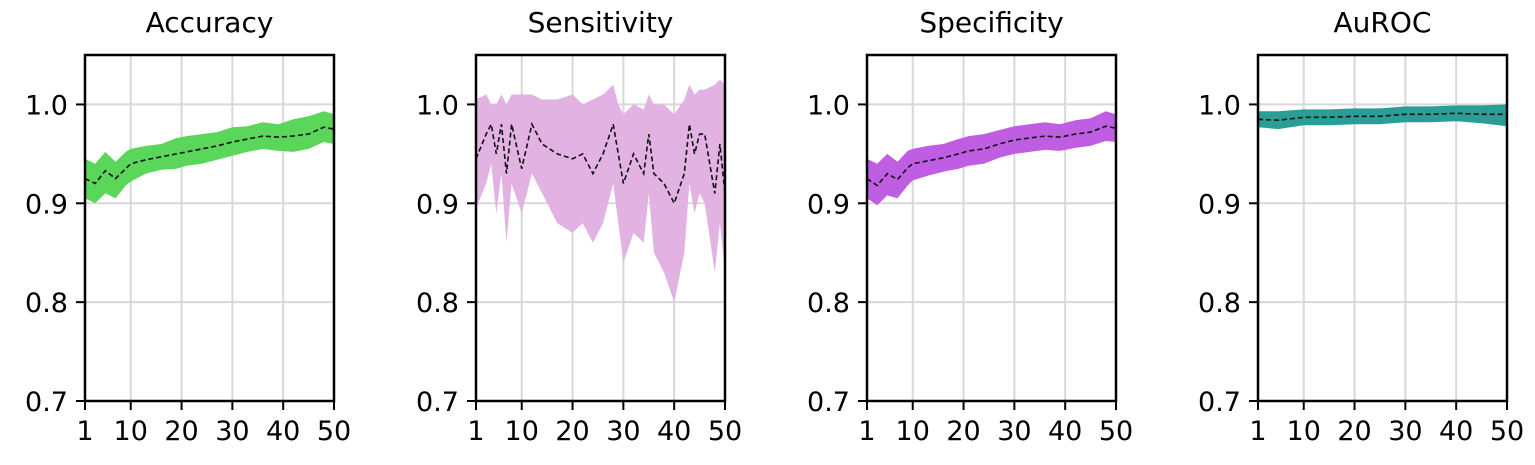  I want to click on chart-title: Sensitivity, so click(601, 22).